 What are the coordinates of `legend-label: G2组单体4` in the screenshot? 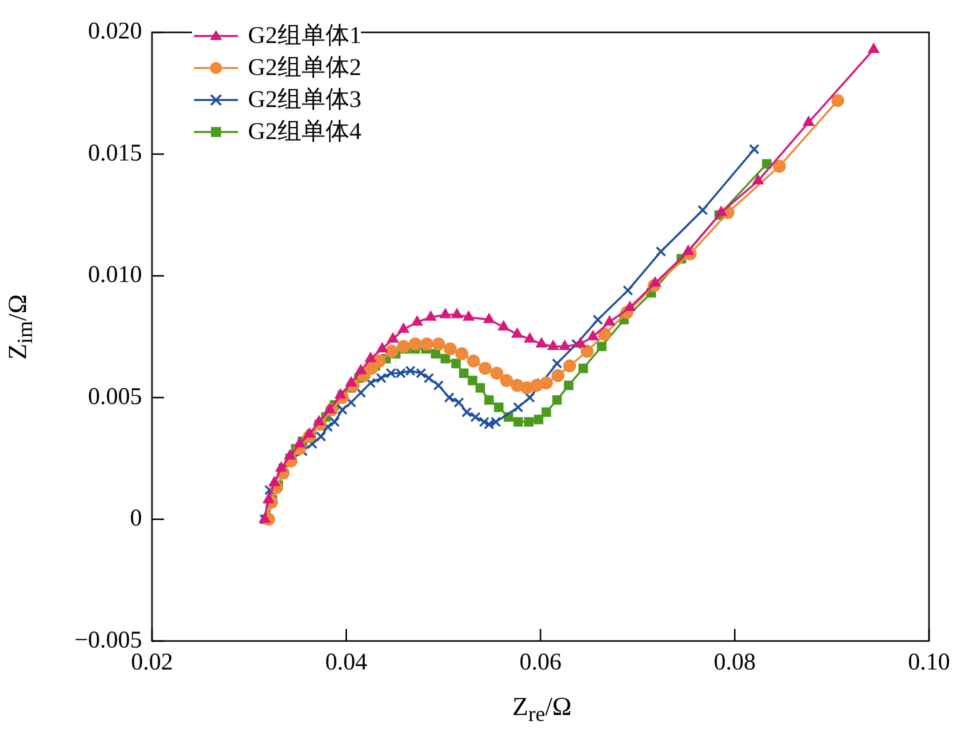 It's located at (305, 132).